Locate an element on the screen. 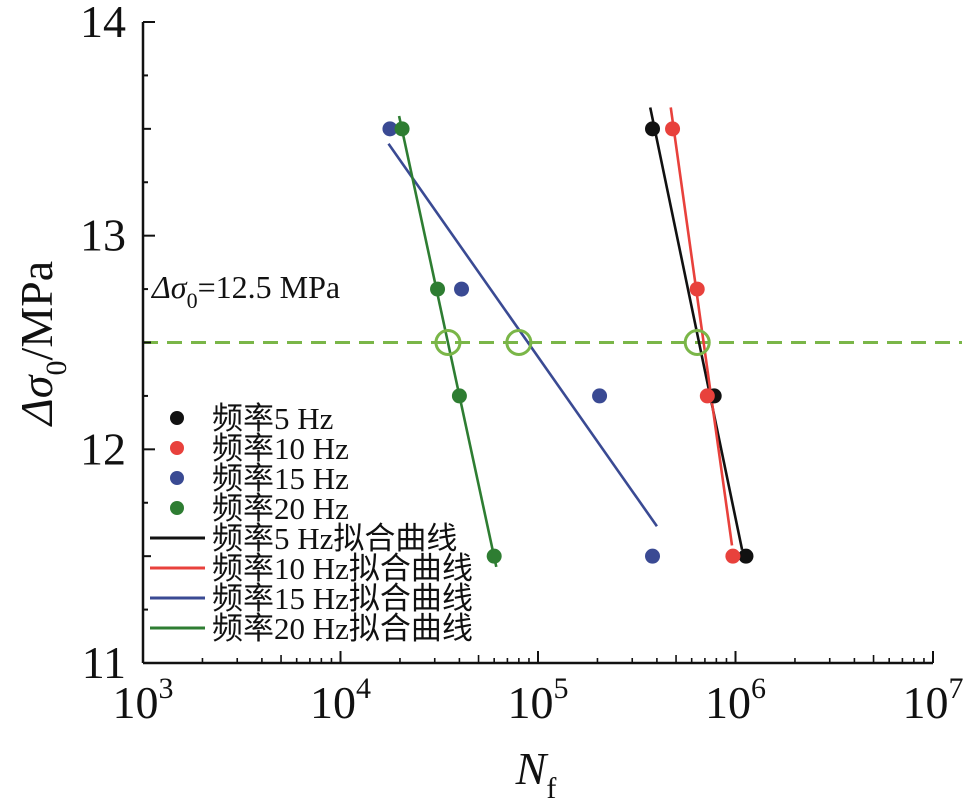 Image resolution: width=970 pixels, height=807 pixels. x-tick-exponent: 5 is located at coordinates (561, 688).